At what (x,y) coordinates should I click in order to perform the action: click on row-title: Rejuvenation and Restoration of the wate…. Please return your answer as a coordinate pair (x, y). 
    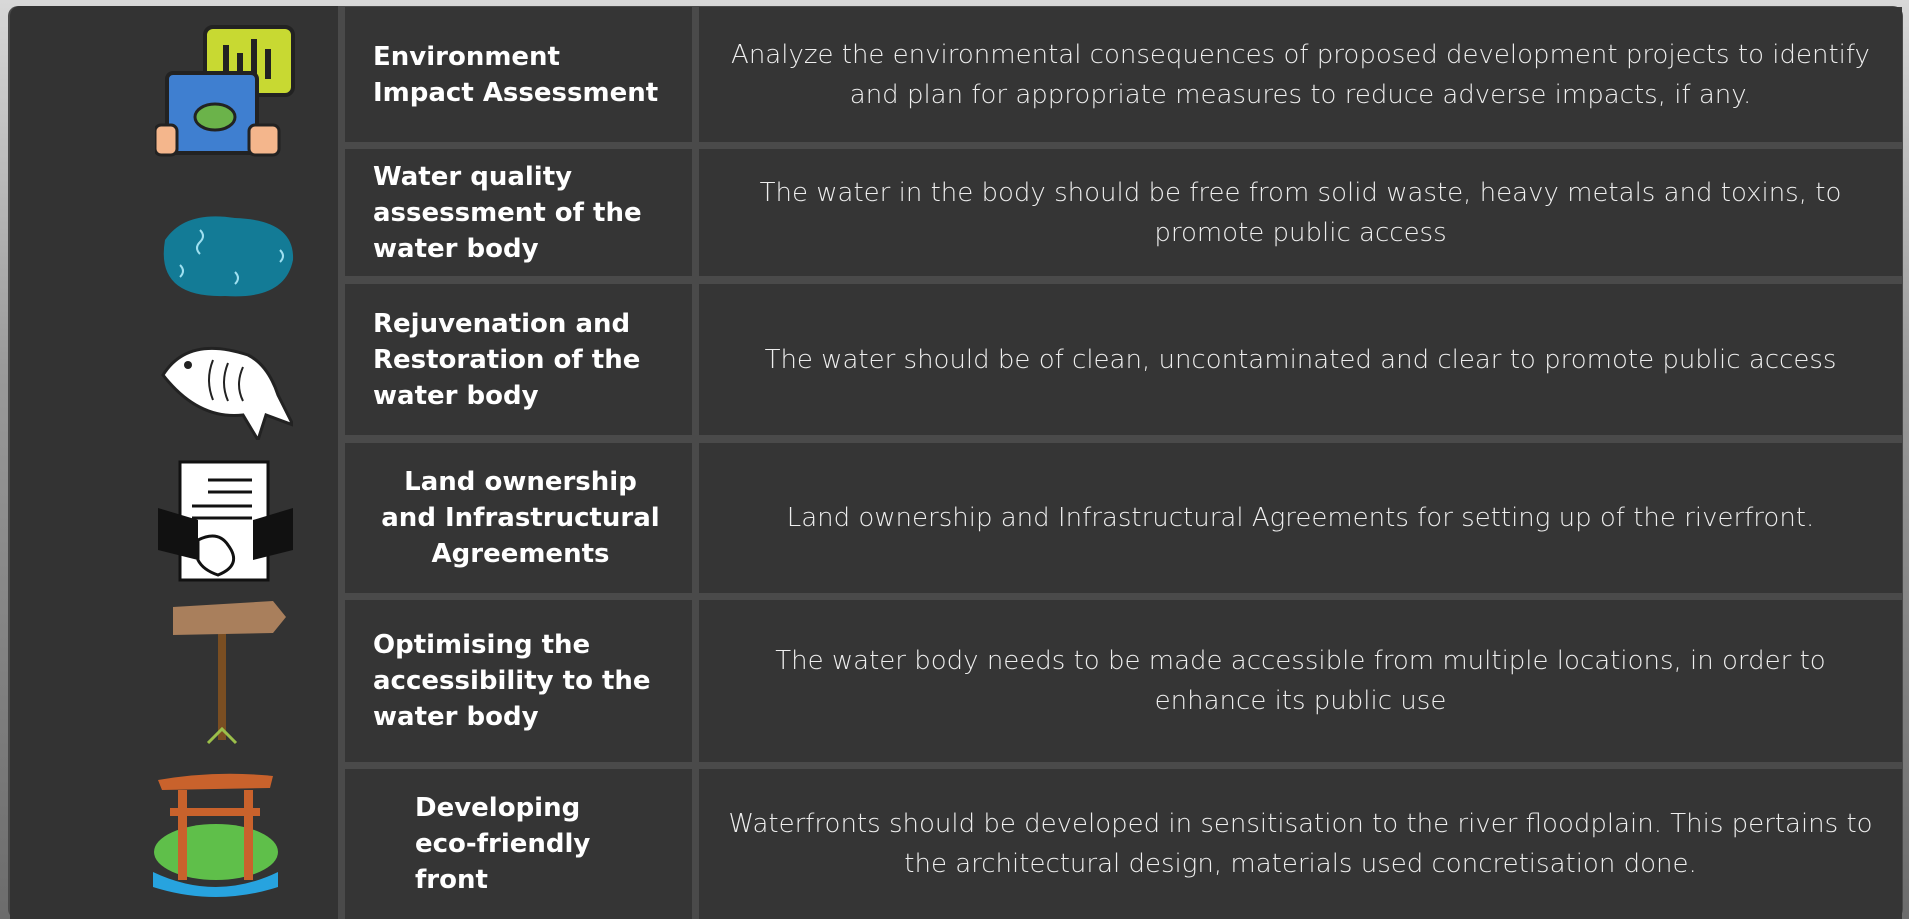
    Looking at the image, I should click on (518, 359).